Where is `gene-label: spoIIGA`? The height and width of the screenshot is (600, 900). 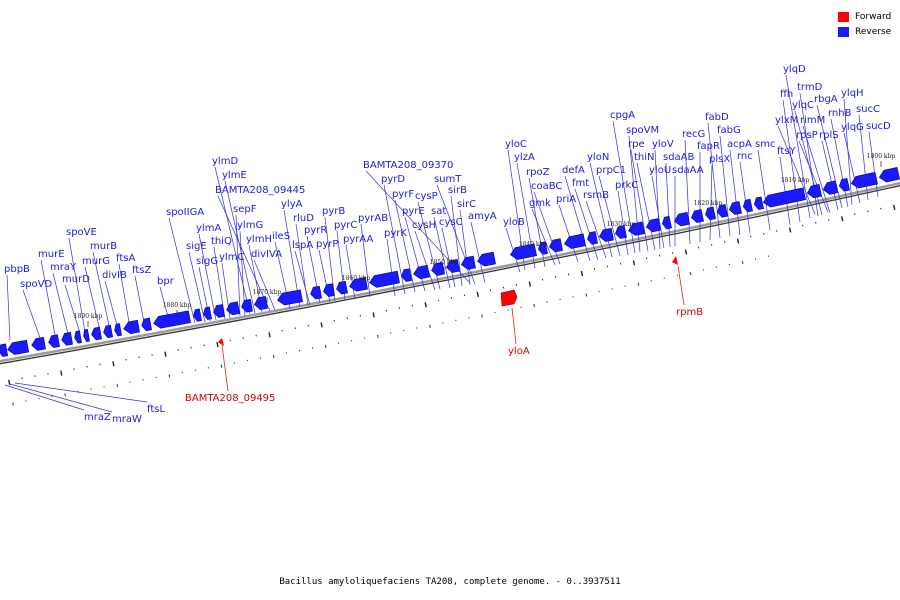
gene-label: spoIIGA is located at coordinates (185, 212).